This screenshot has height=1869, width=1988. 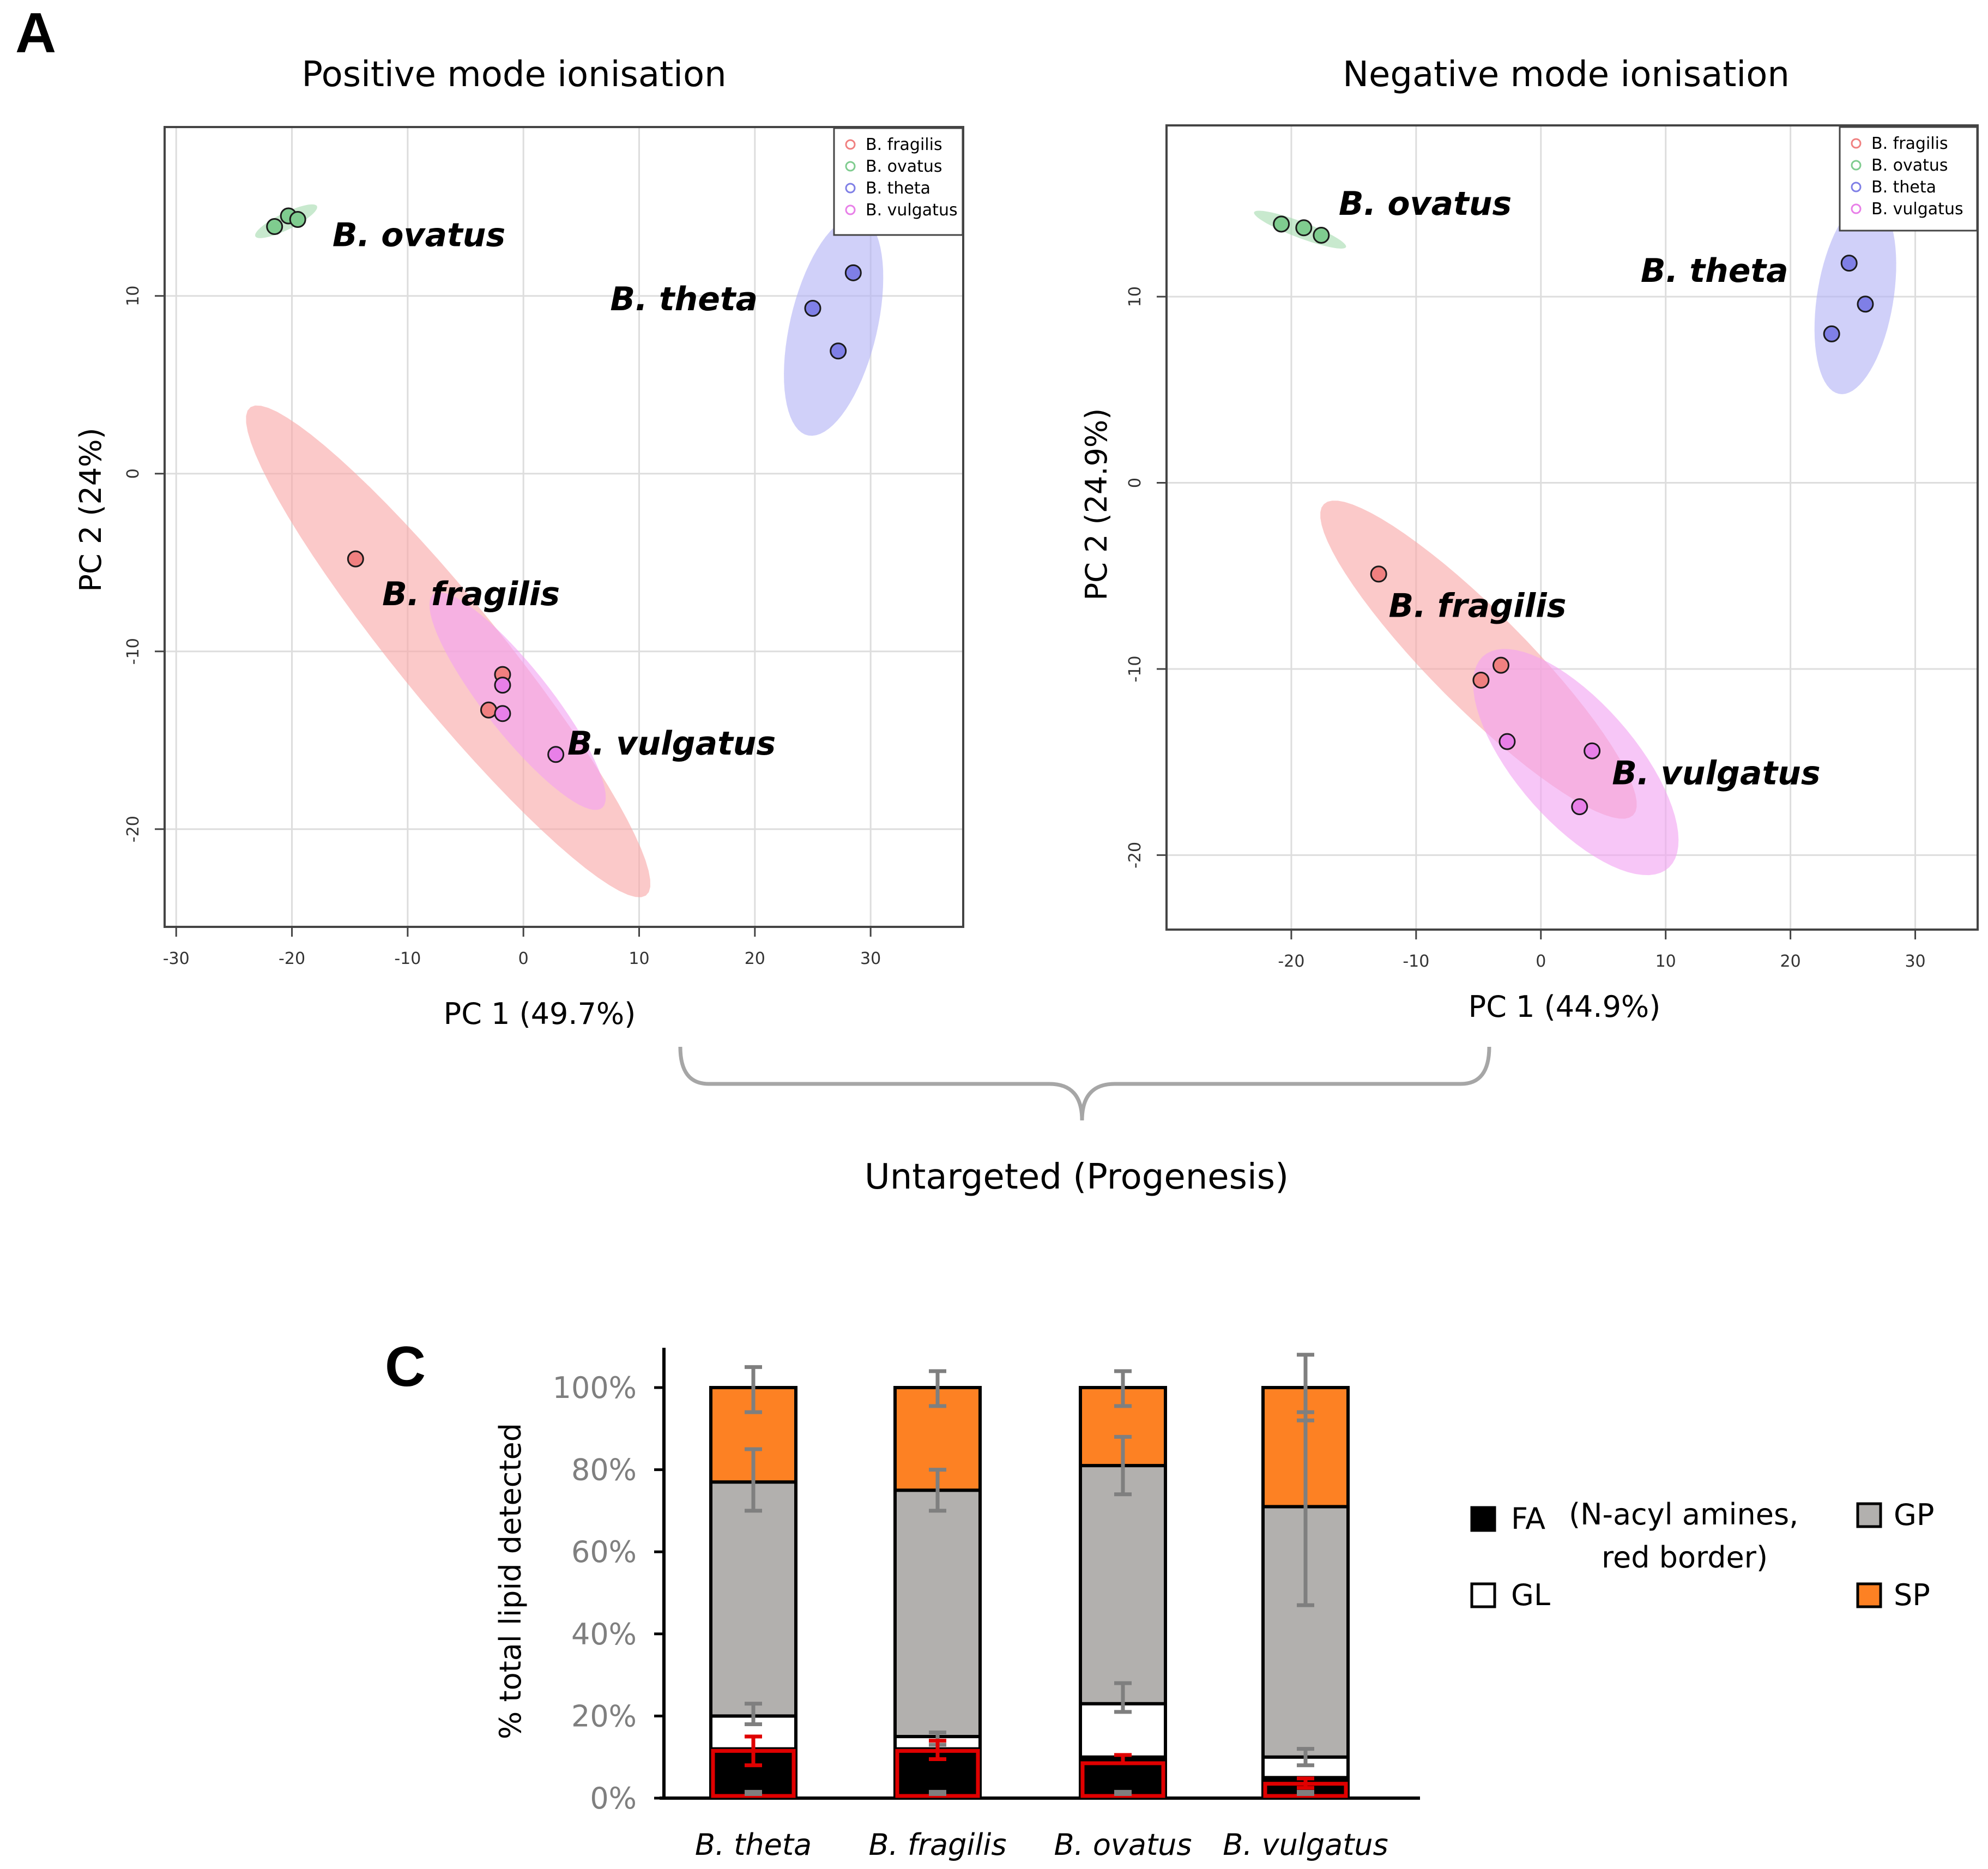 I want to click on ticks: -30 -20 -10 0 10 20 30 -20 -10 0 10, so click(x=503, y=627).